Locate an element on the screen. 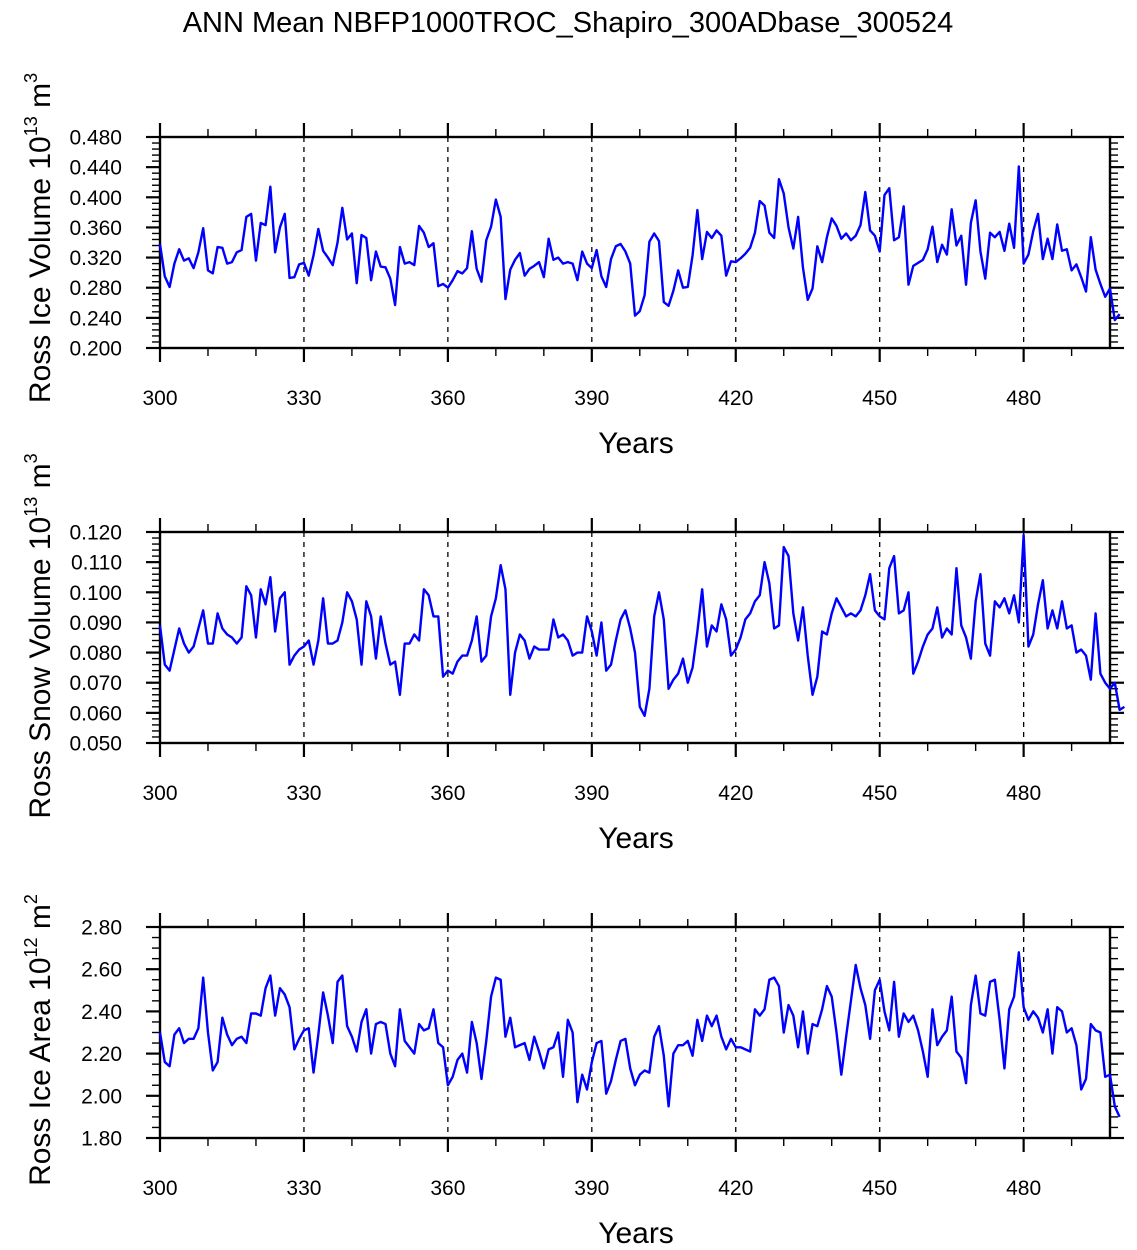 The image size is (1137, 1250). series-line-ross-ice-volume is located at coordinates (639, 243).